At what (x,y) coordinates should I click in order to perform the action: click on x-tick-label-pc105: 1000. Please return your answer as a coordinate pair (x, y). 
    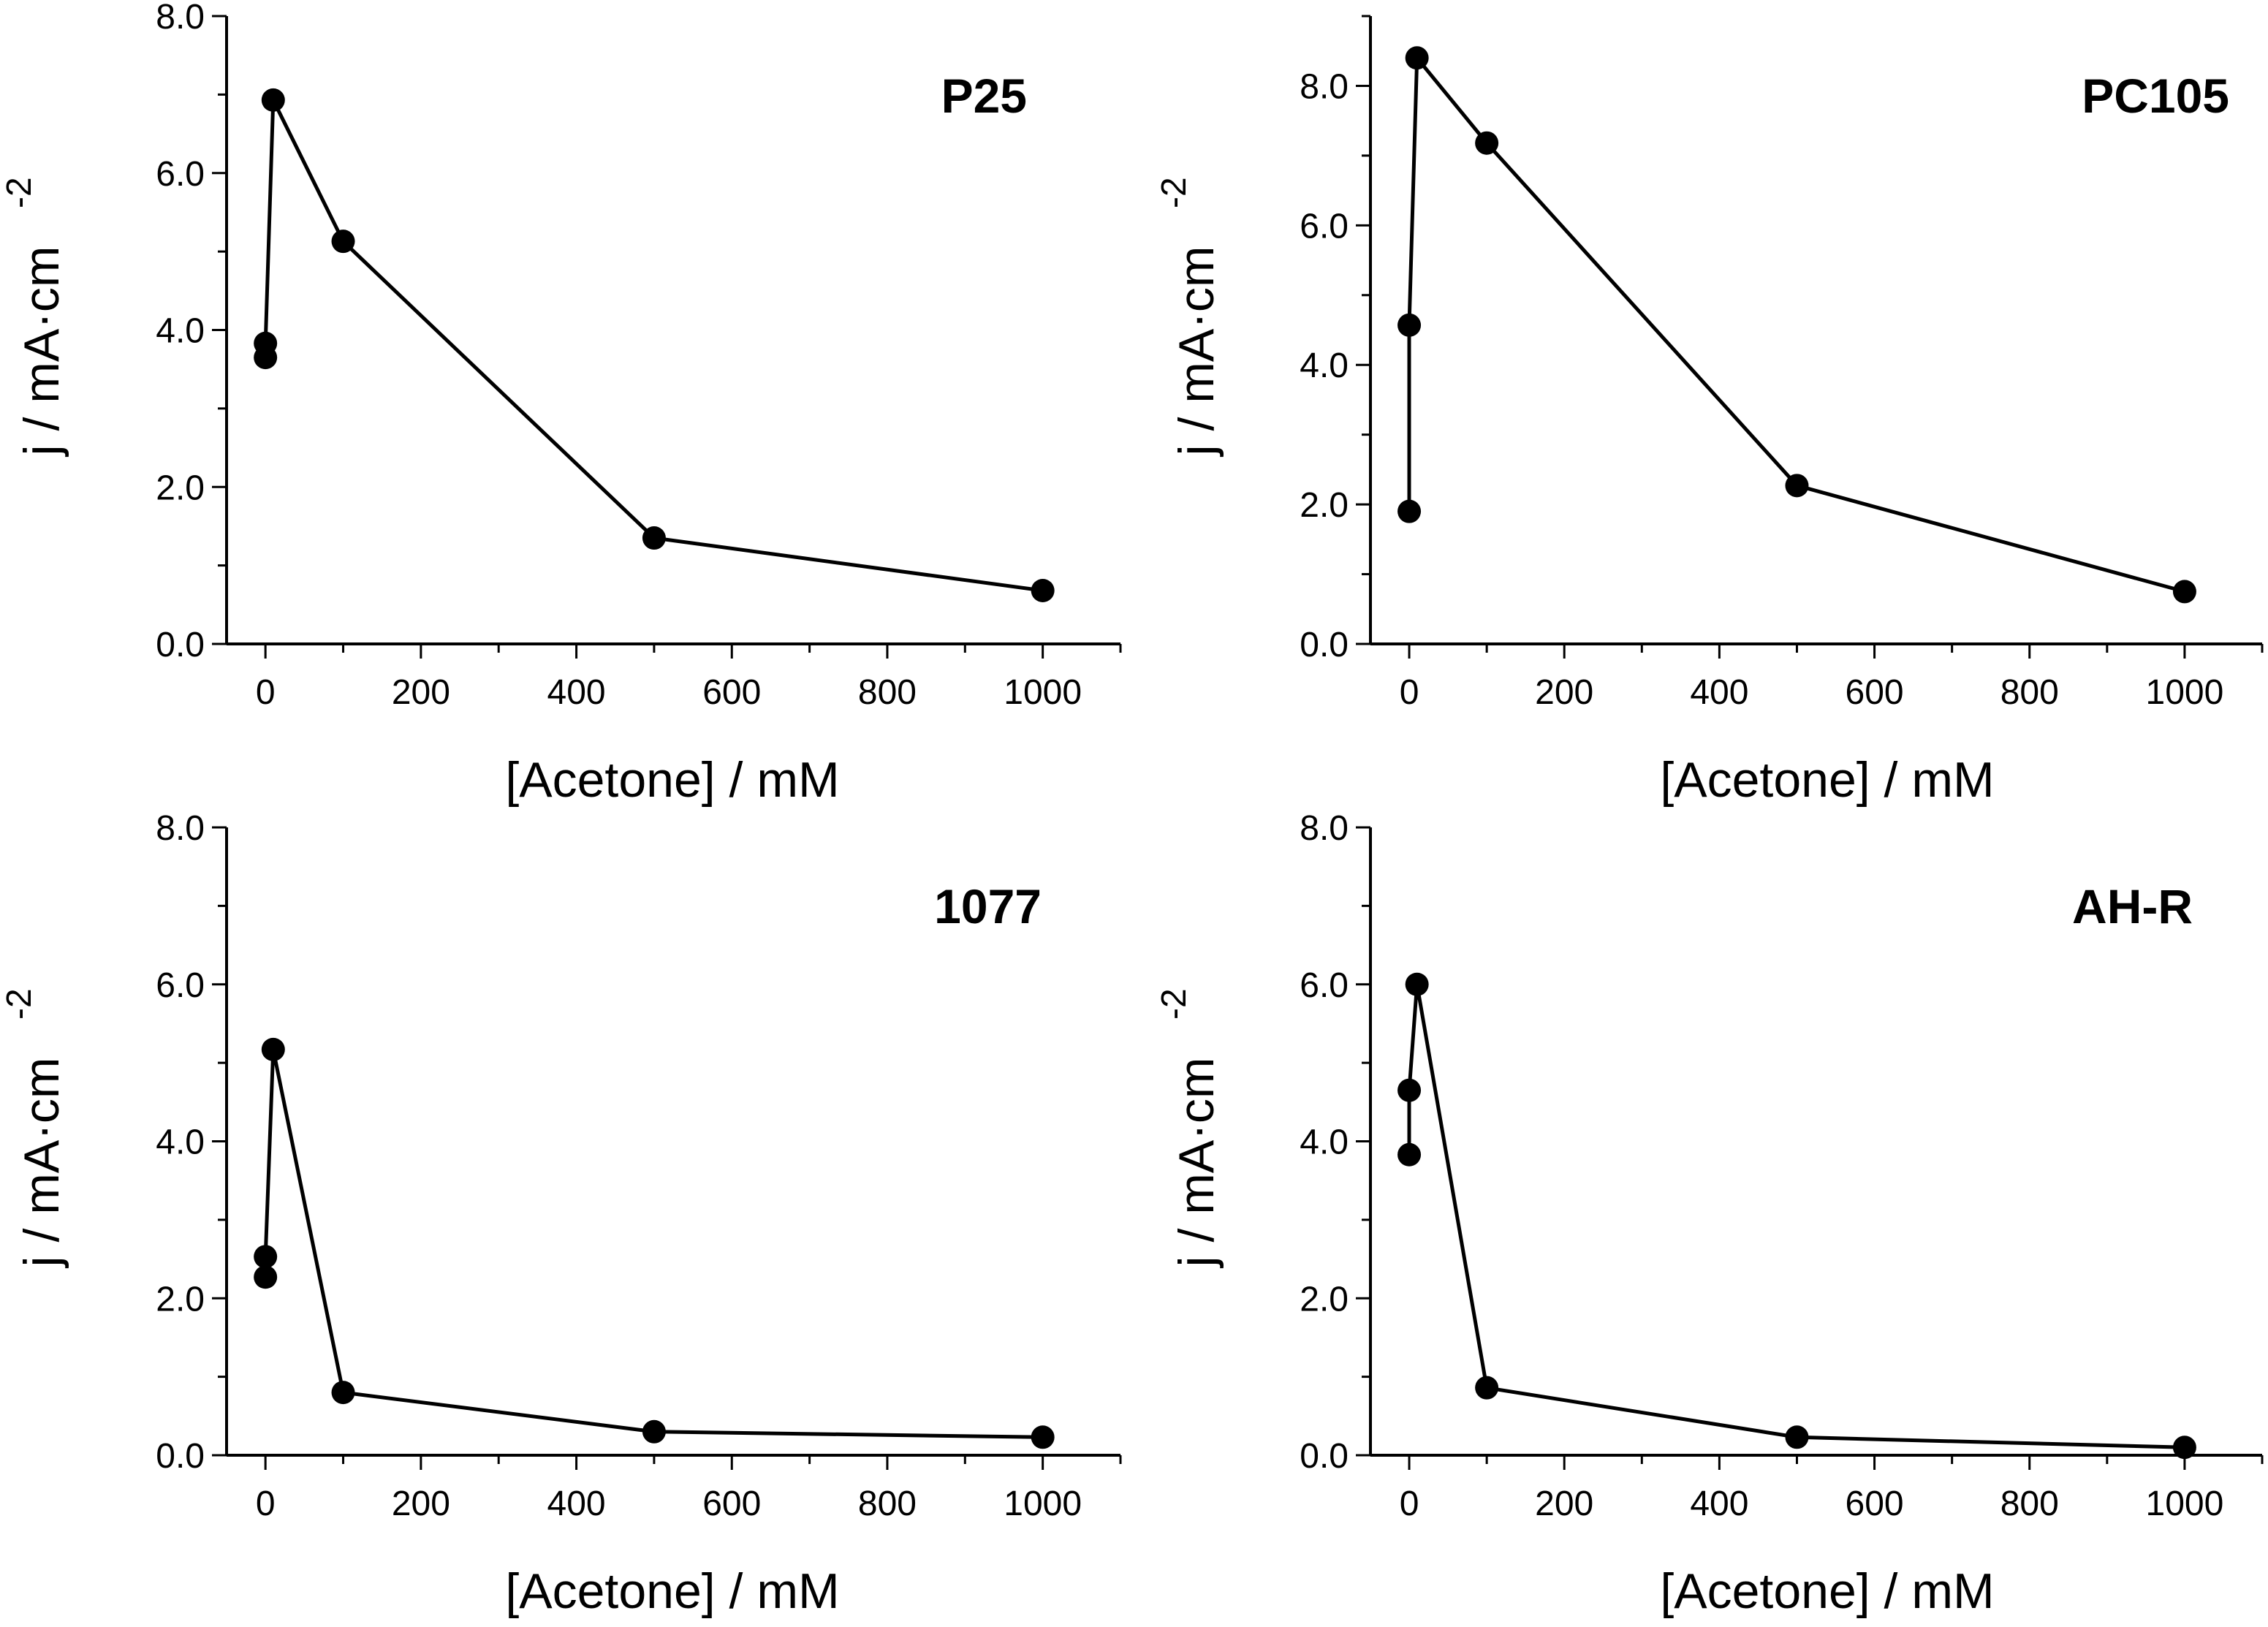
    Looking at the image, I should click on (2185, 692).